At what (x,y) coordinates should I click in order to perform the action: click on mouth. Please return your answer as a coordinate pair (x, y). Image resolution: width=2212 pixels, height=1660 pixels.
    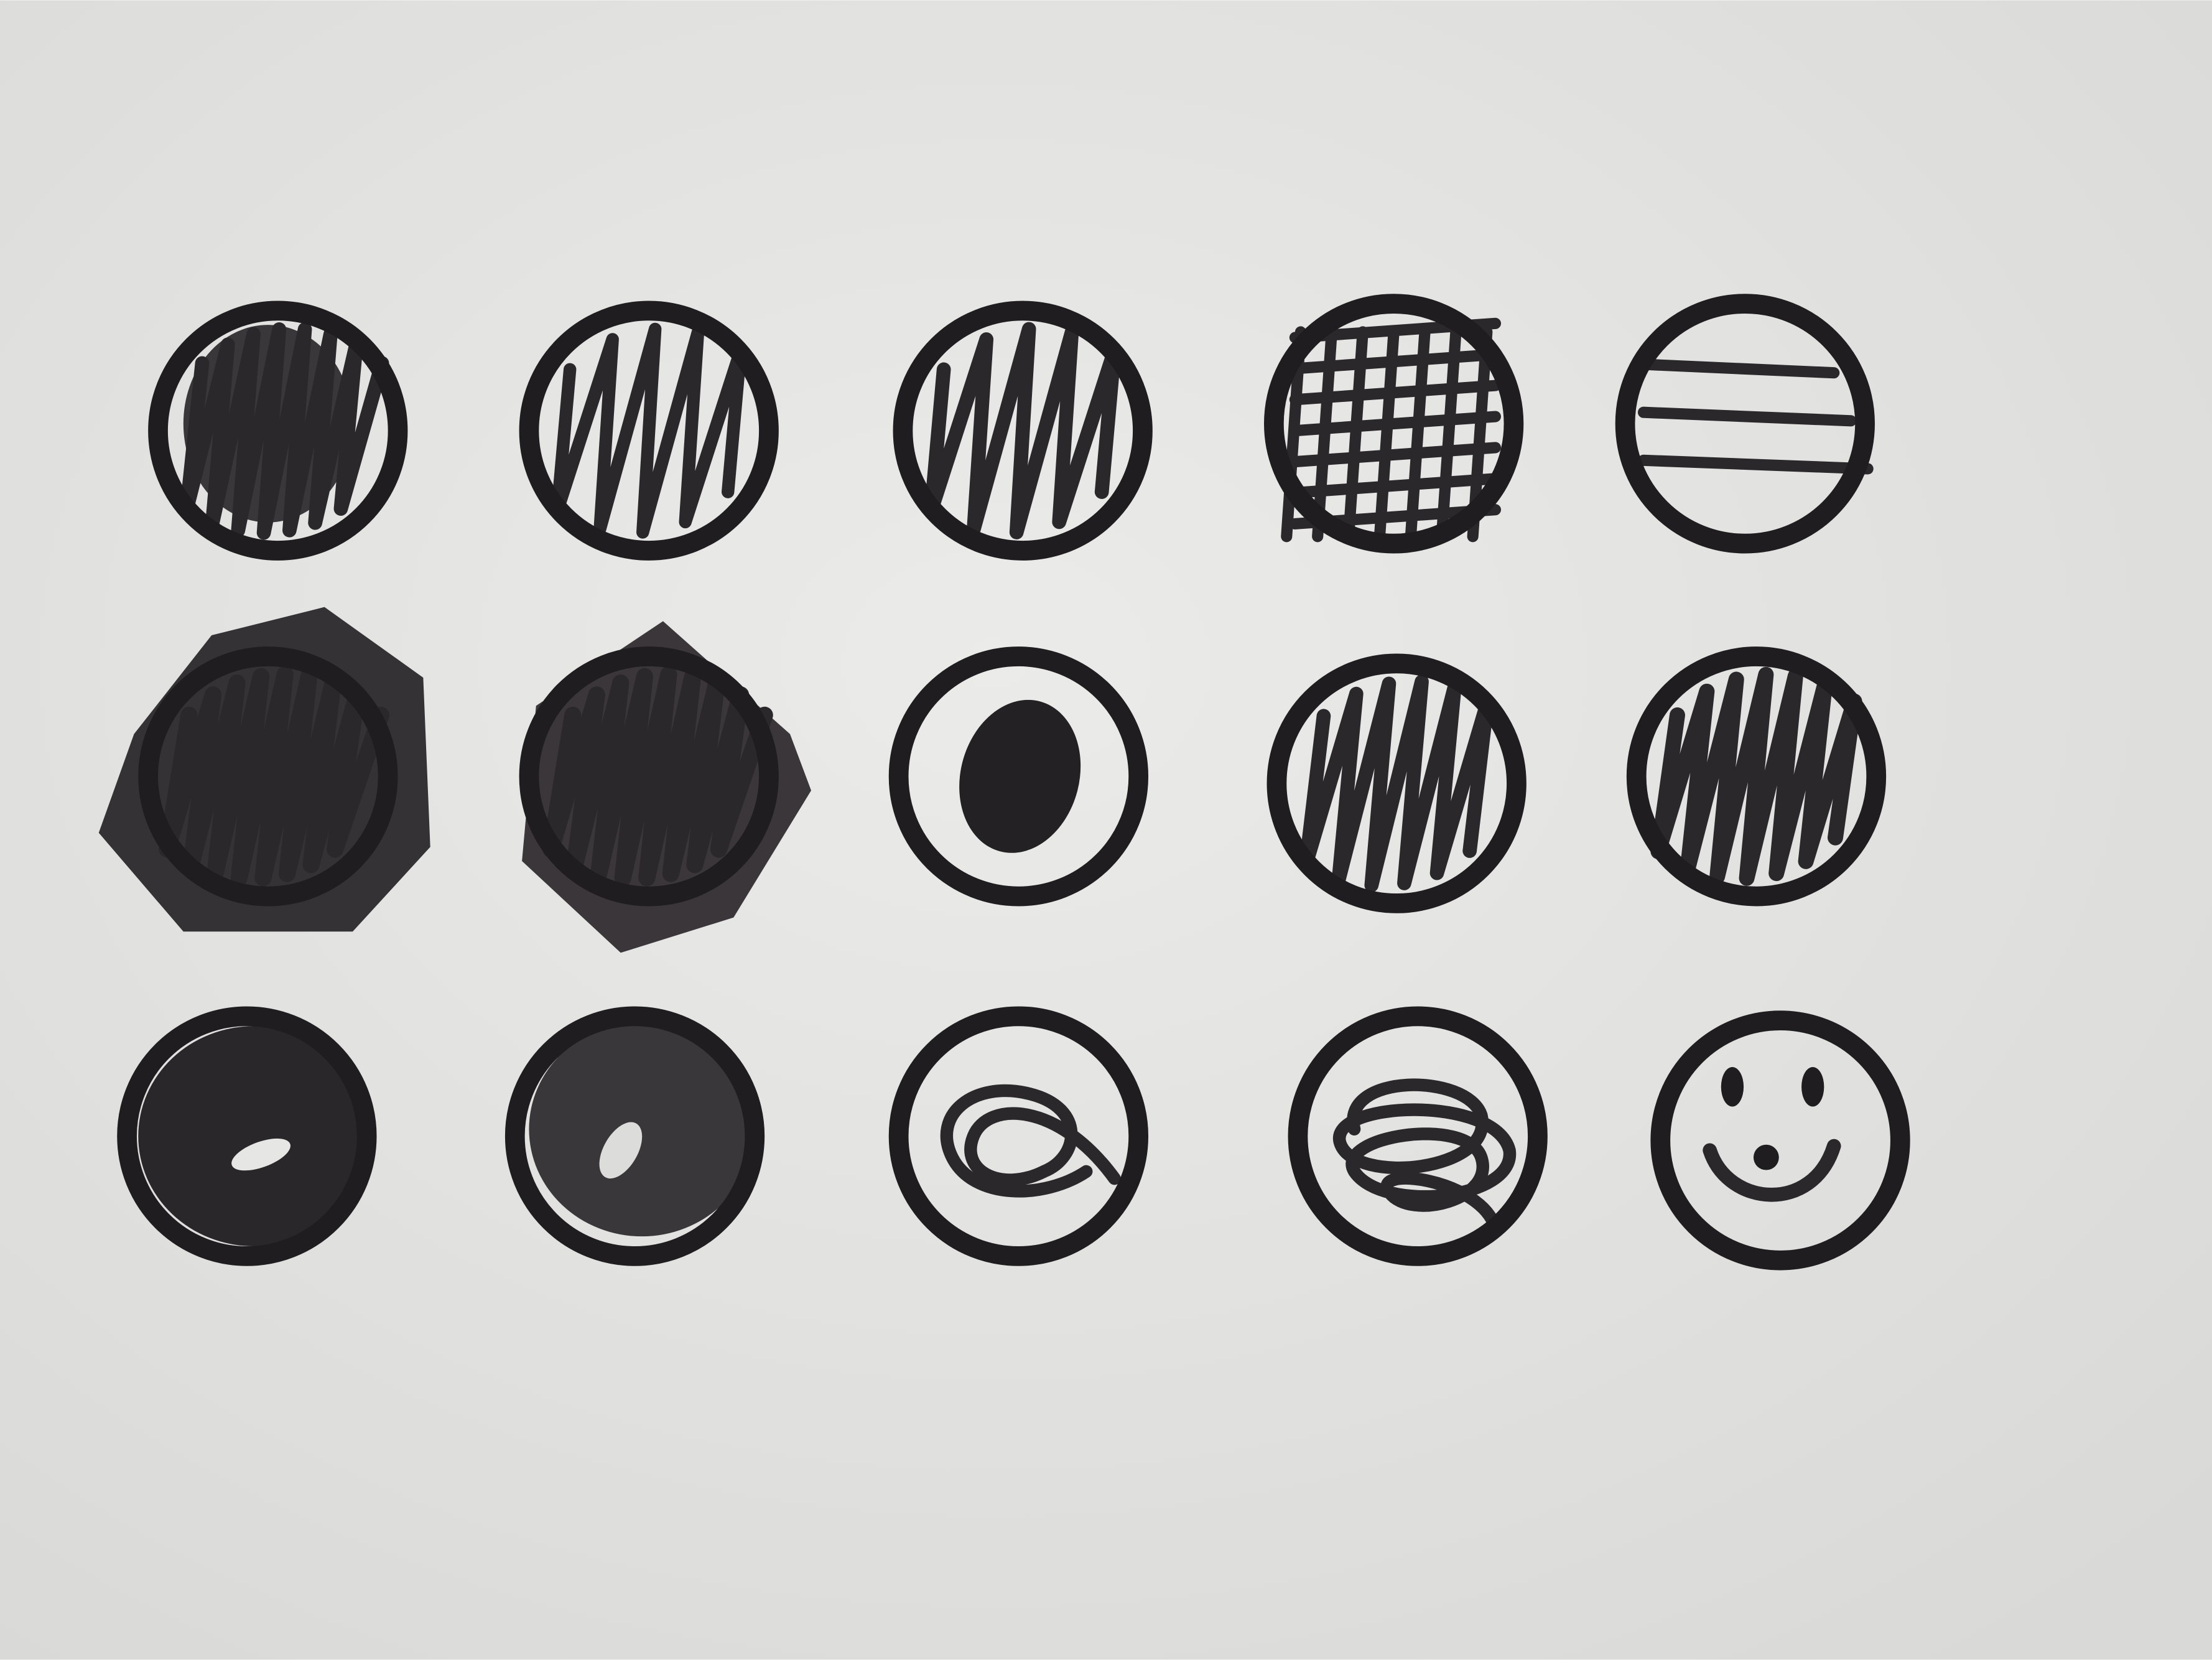
    Looking at the image, I should click on (1772, 1170).